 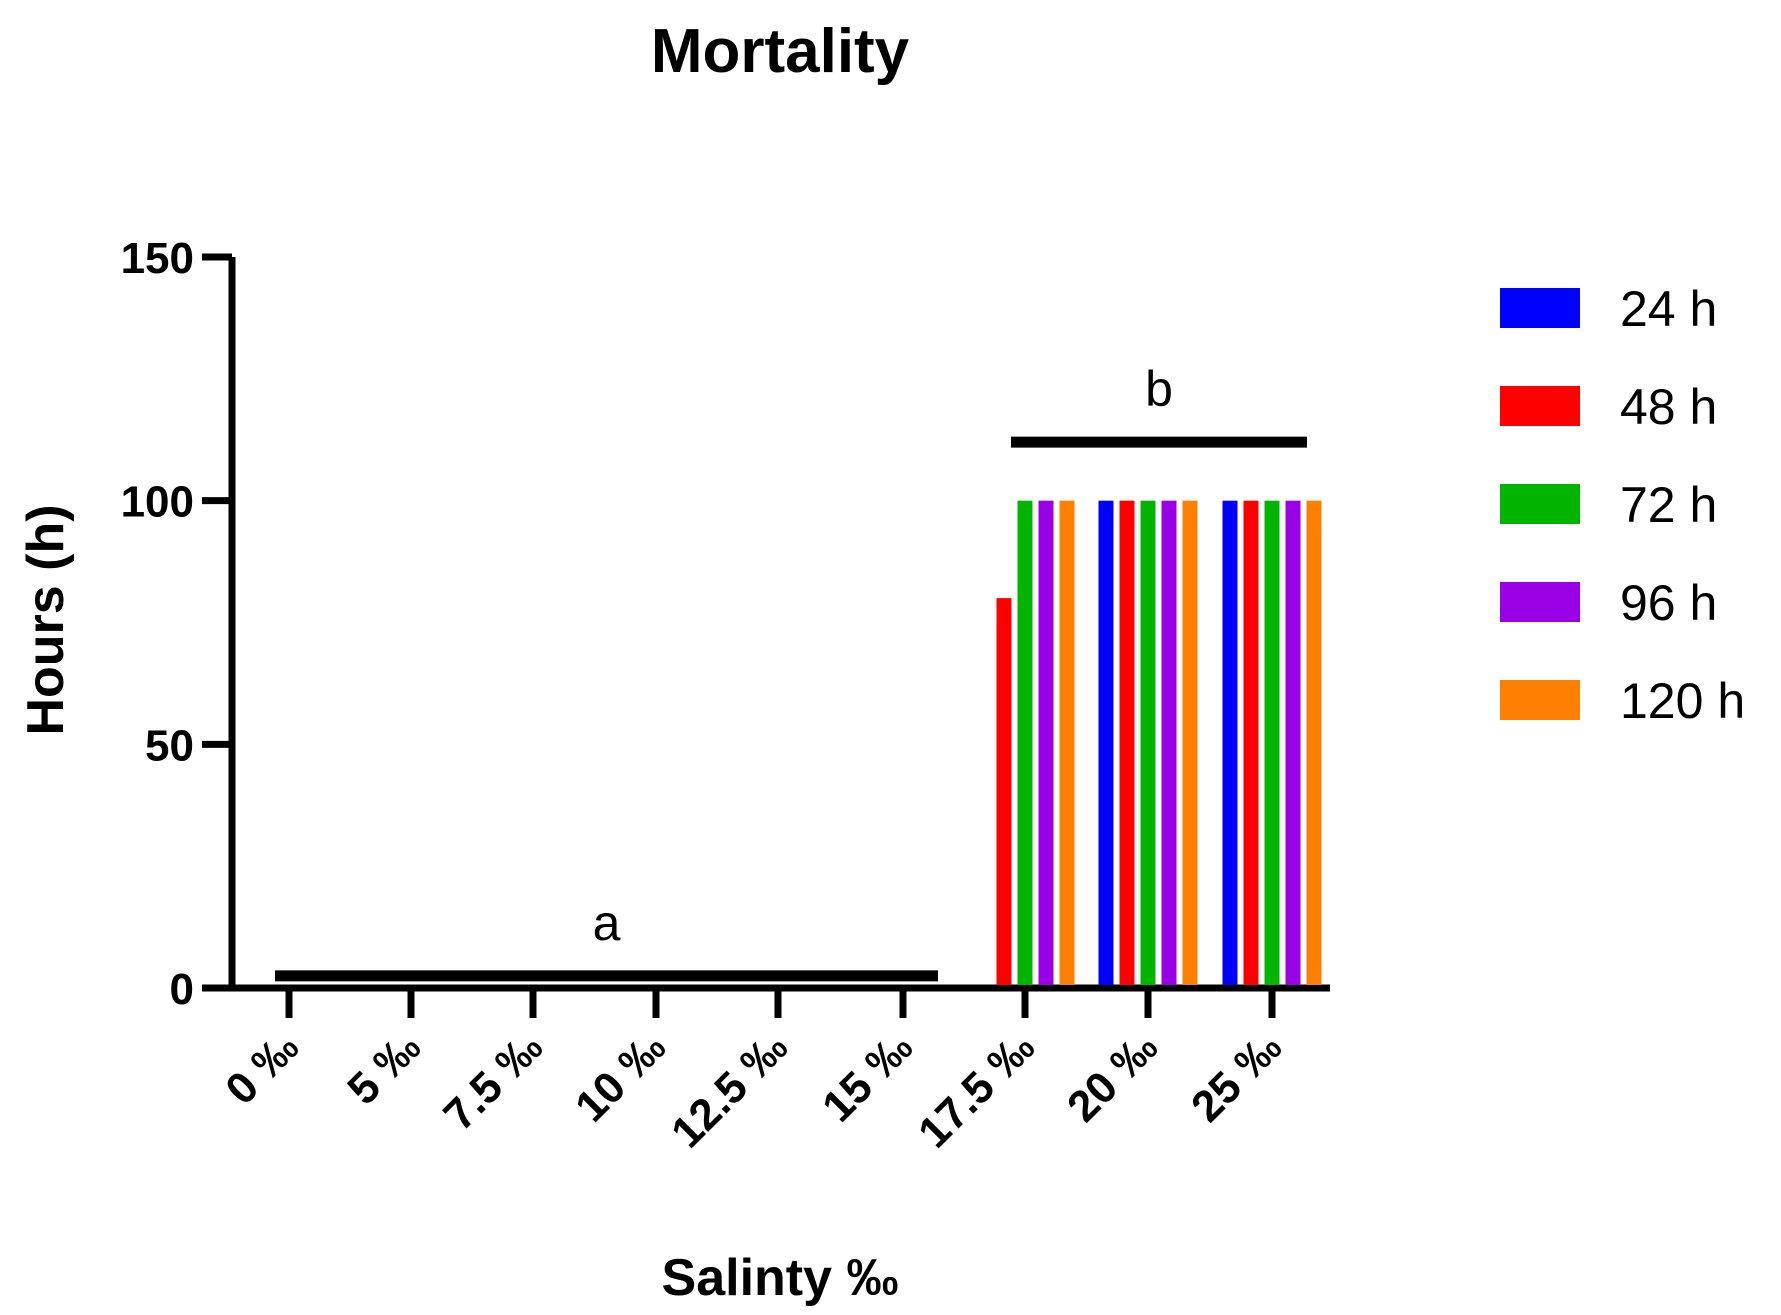 What do you see at coordinates (620, 1076) in the screenshot?
I see `x-tick-label: 10 ‰` at bounding box center [620, 1076].